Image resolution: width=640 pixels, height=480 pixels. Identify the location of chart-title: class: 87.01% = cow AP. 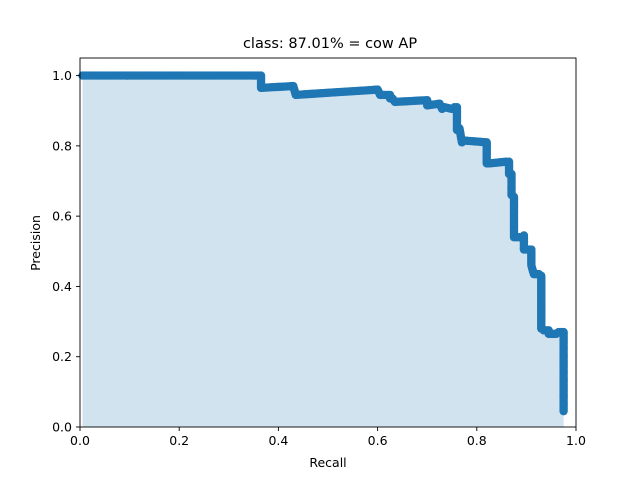
(330, 44).